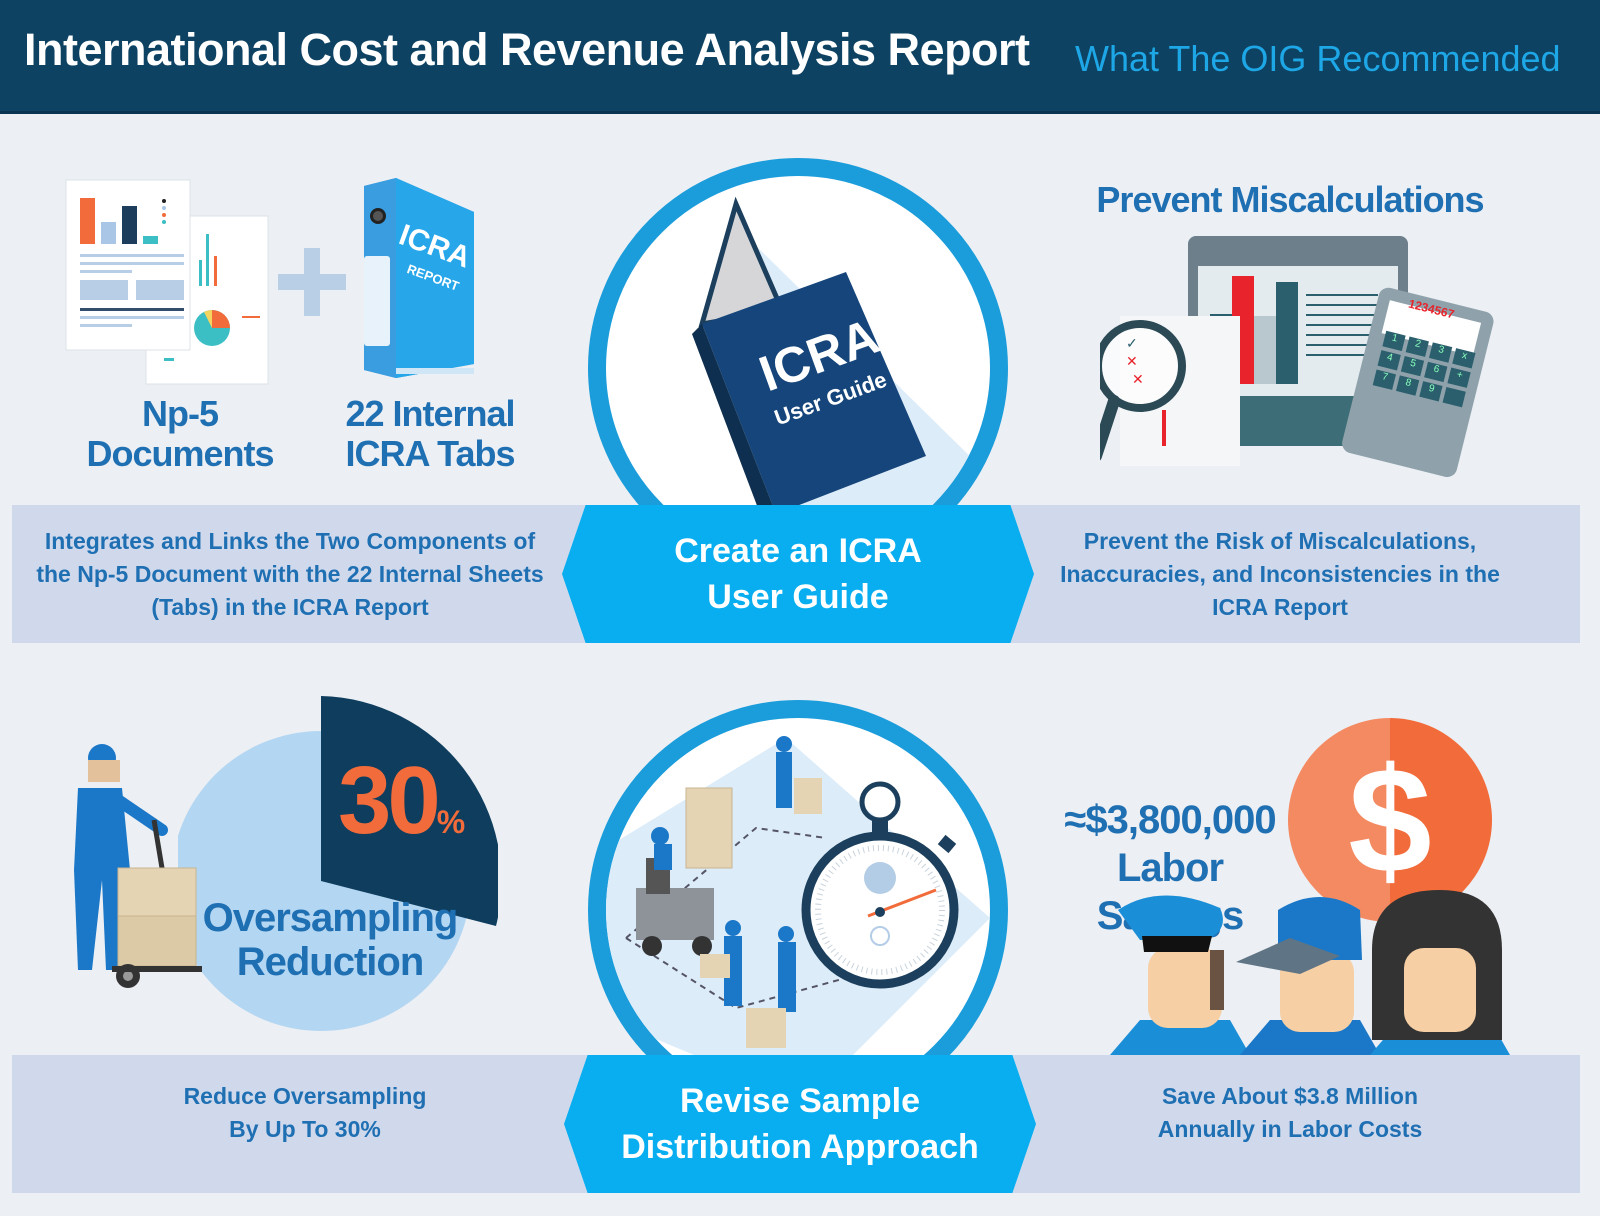 Image resolution: width=1600 pixels, height=1216 pixels. What do you see at coordinates (430, 433) in the screenshot?
I see `icra-tabs-label: 22 Internal ICRA Tabs` at bounding box center [430, 433].